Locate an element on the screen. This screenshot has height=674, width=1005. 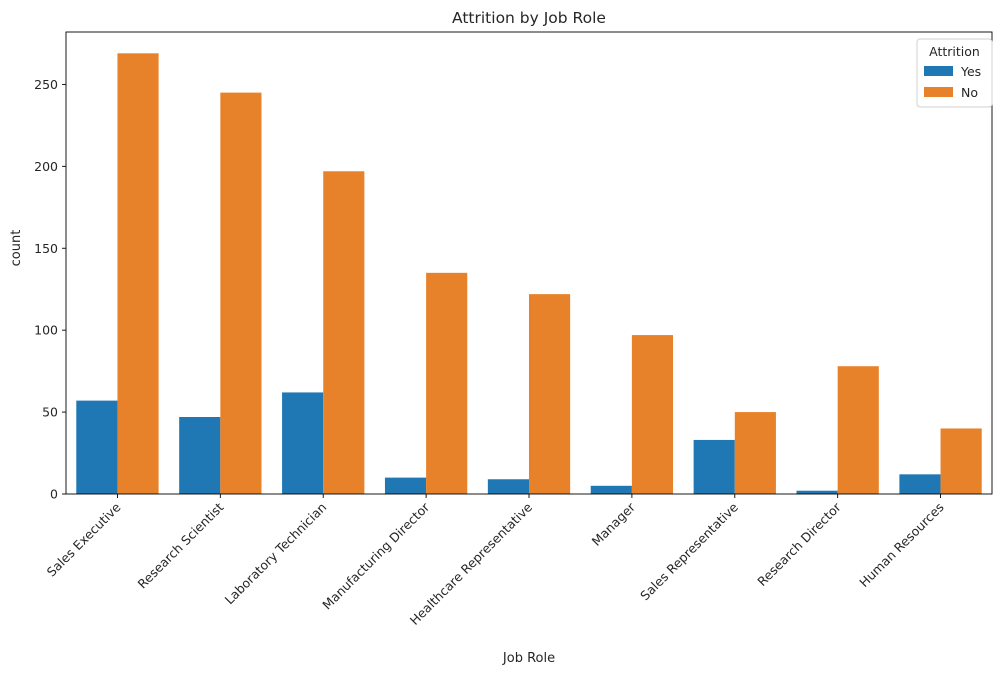
x-tick-label: Laboratory Technician is located at coordinates (276, 554).